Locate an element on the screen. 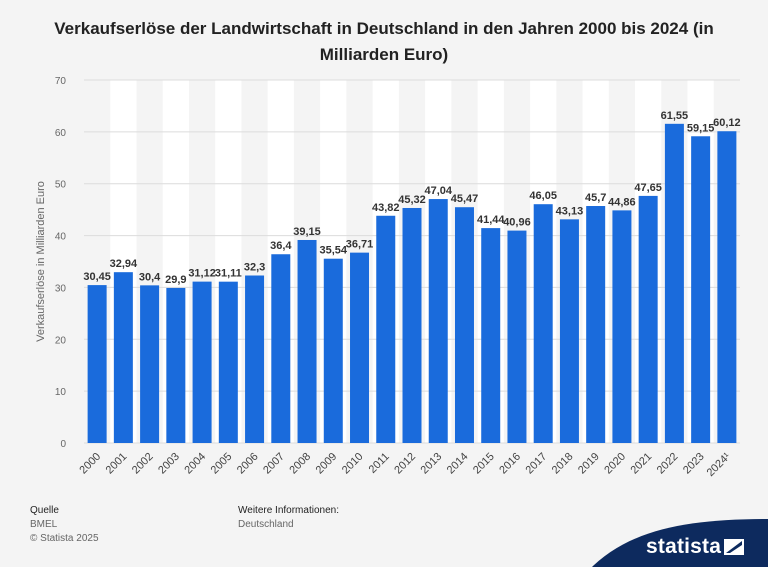  source-value: BMEL is located at coordinates (44, 524).